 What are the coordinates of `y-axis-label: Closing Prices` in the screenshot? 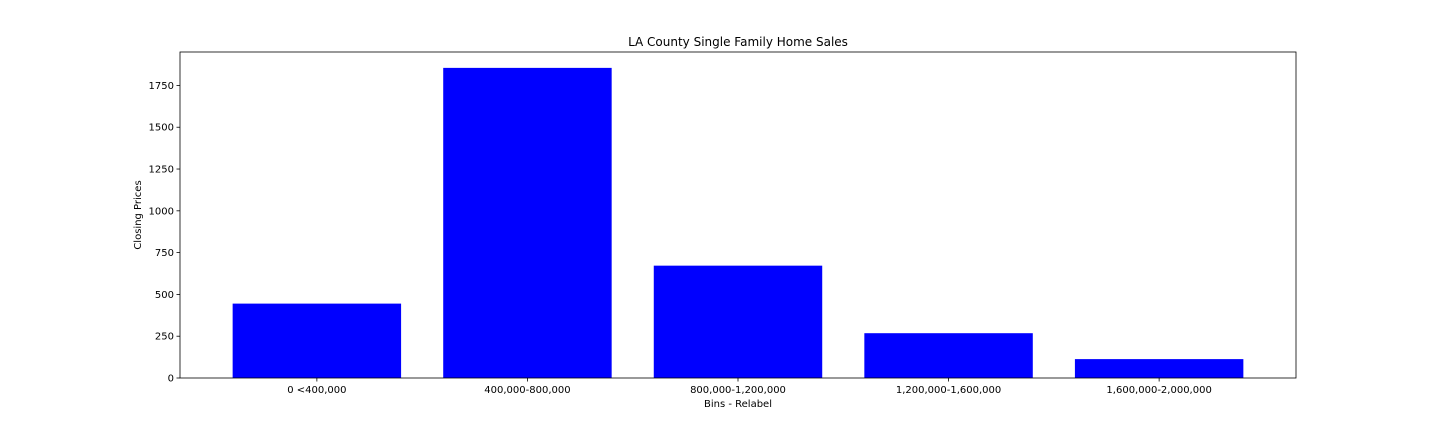 It's located at (138, 214).